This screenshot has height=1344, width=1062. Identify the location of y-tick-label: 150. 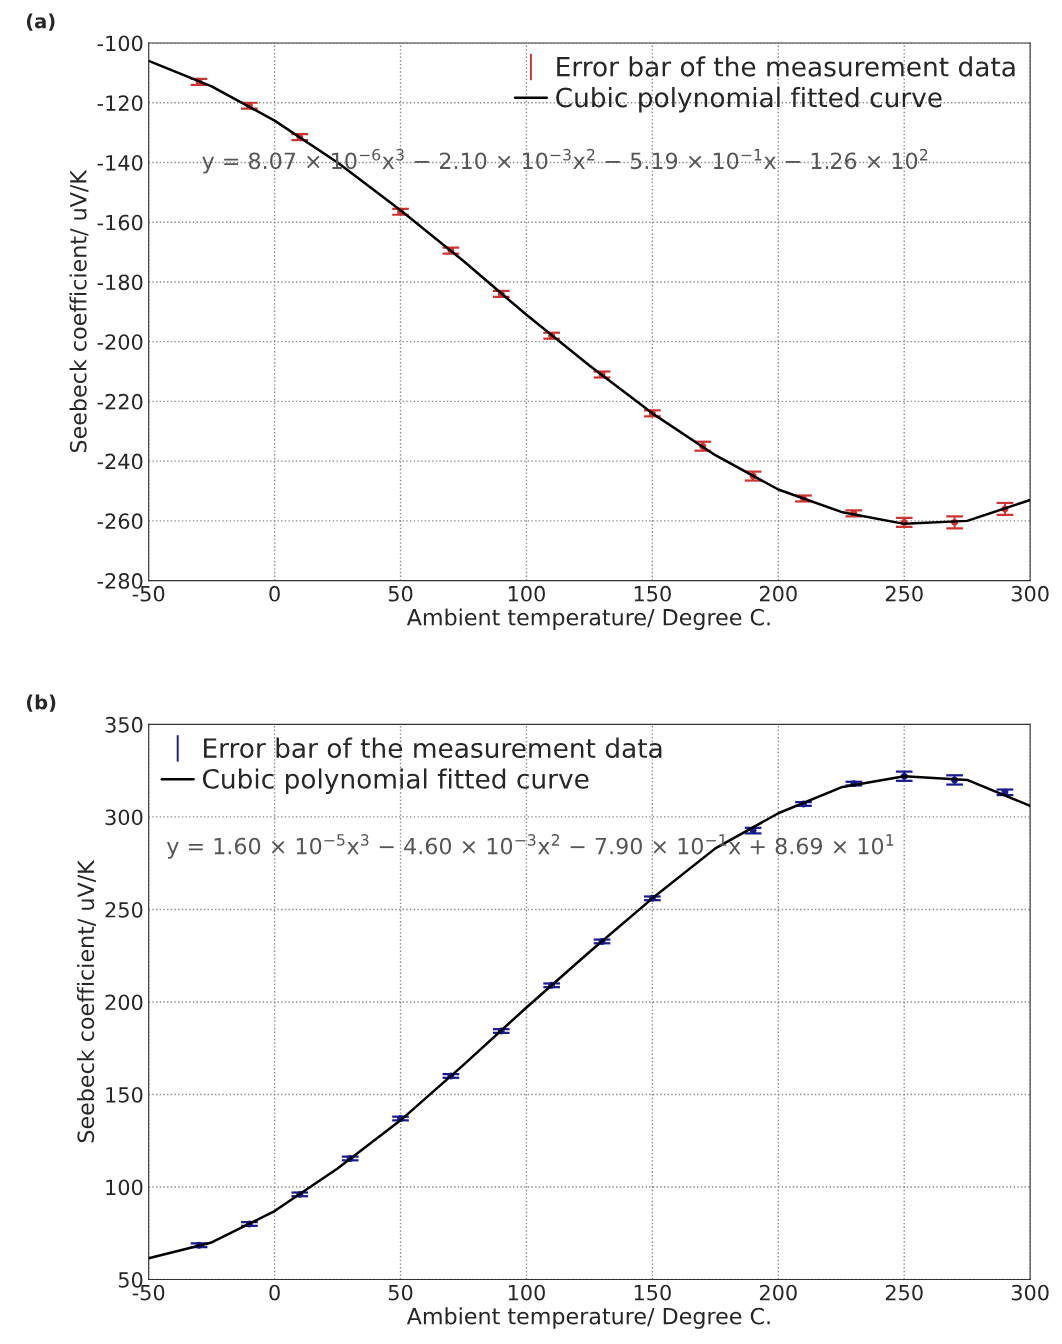
(124, 1094).